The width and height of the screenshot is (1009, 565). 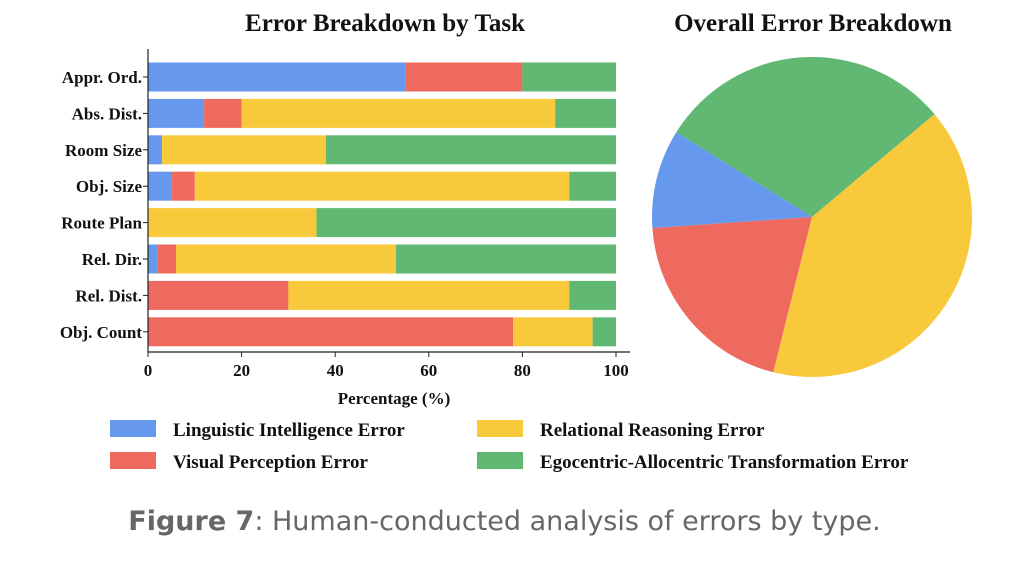 I want to click on y-tick-label: Rel. Dir., so click(x=112, y=259).